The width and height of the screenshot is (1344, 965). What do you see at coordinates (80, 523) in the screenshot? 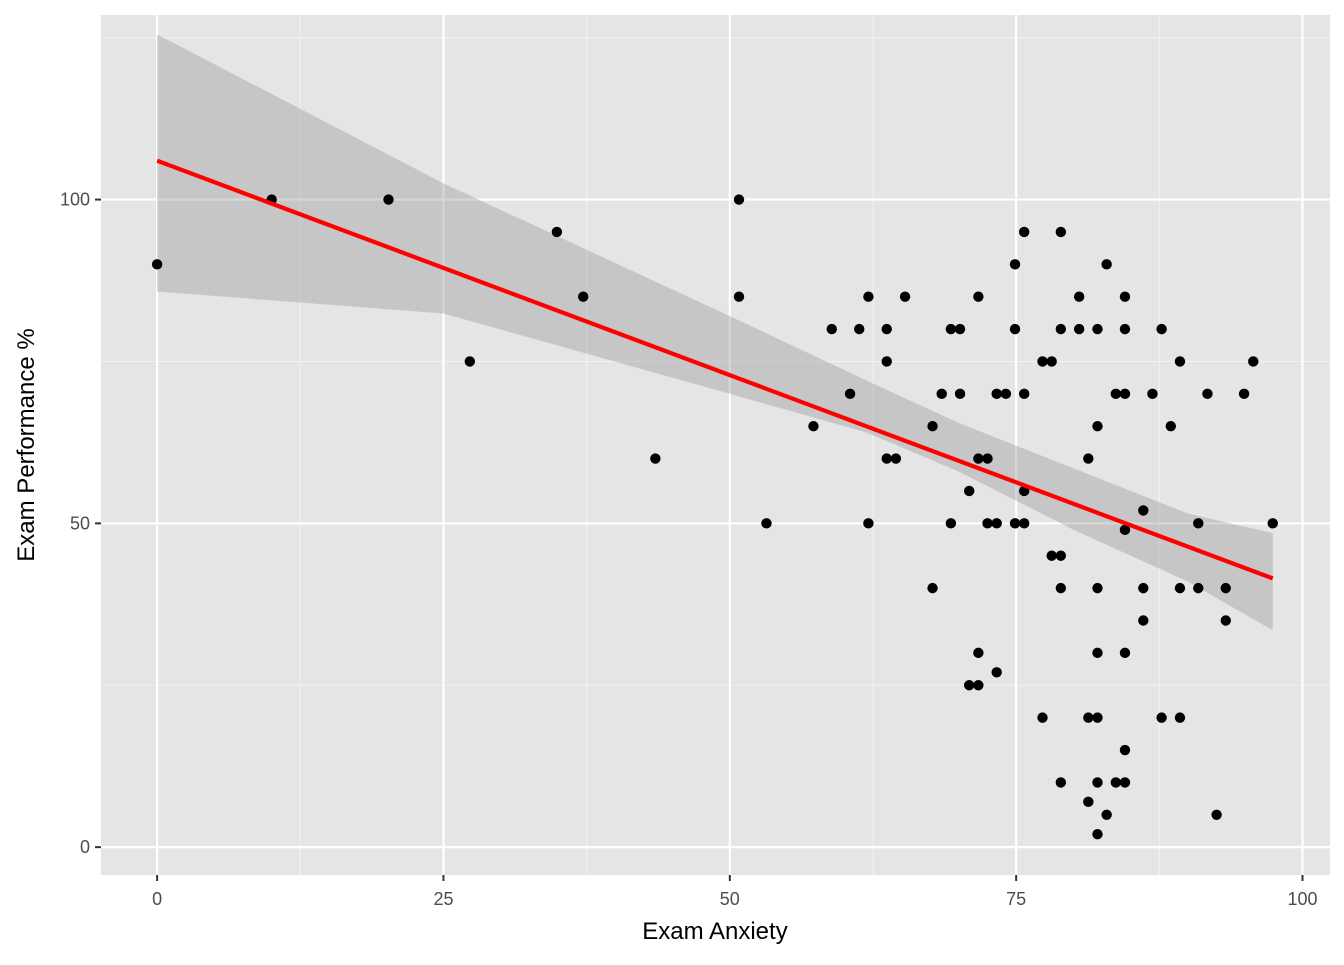
I see `y-tick-label: 50` at bounding box center [80, 523].